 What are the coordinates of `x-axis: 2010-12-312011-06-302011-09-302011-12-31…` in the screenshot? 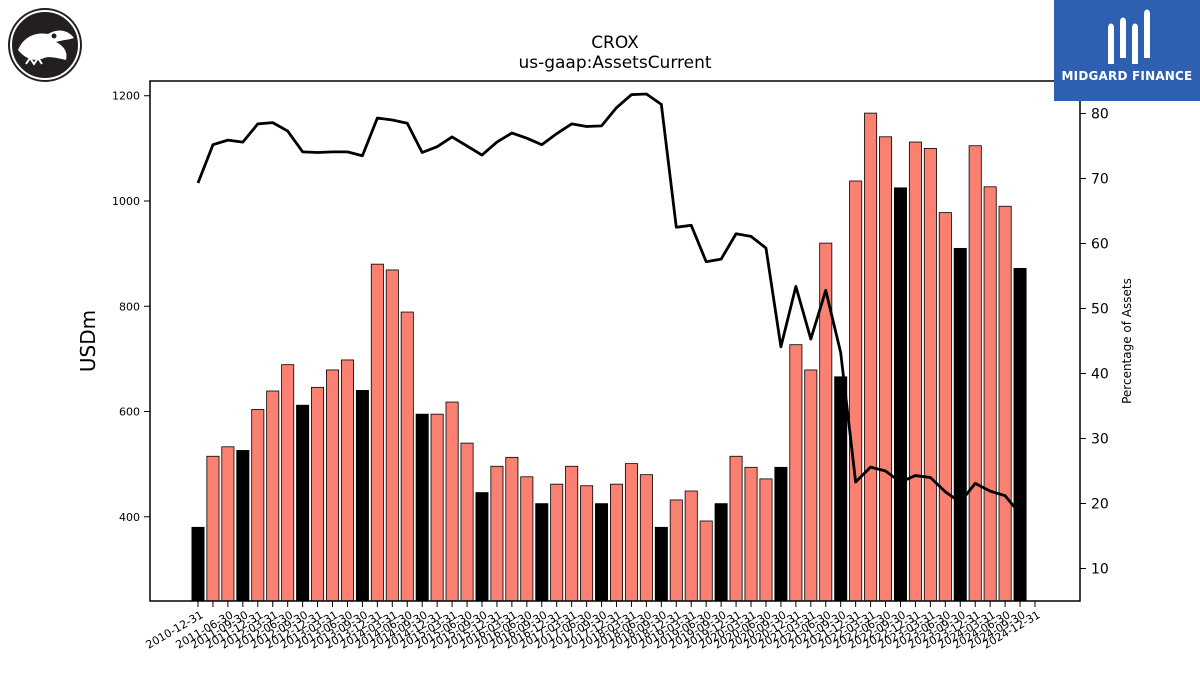 It's located at (593, 626).